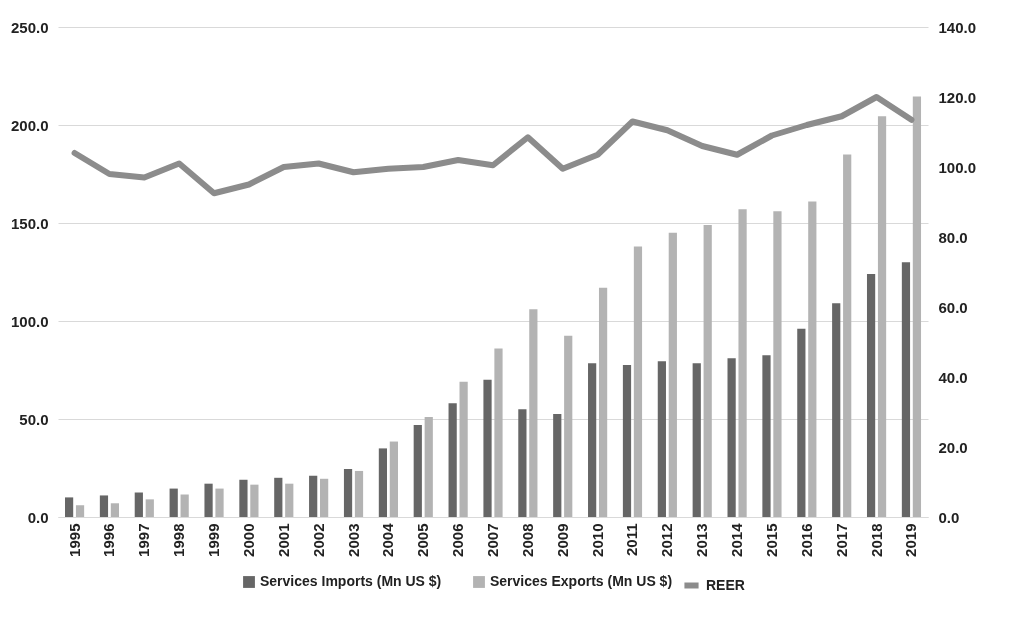  What do you see at coordinates (29, 223) in the screenshot?
I see `y-tick-label: 150.0` at bounding box center [29, 223].